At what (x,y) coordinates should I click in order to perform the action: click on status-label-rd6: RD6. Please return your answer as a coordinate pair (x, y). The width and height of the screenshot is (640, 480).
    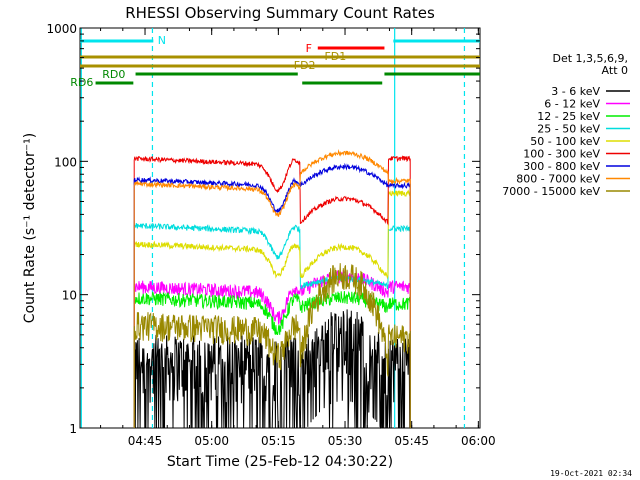
    Looking at the image, I should click on (81, 82).